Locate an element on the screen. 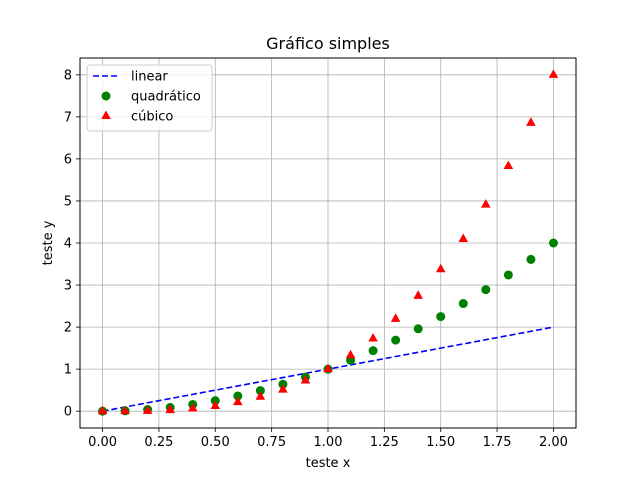 This screenshot has width=640, height=484. legend-box is located at coordinates (149, 98).